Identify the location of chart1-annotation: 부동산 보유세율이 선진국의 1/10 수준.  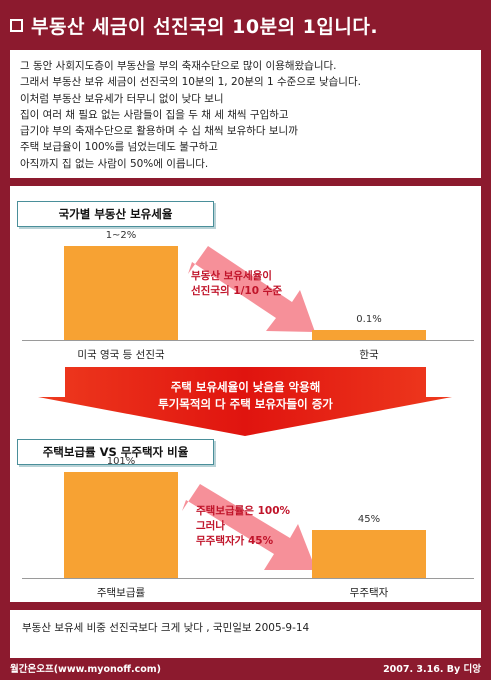
(236, 284).